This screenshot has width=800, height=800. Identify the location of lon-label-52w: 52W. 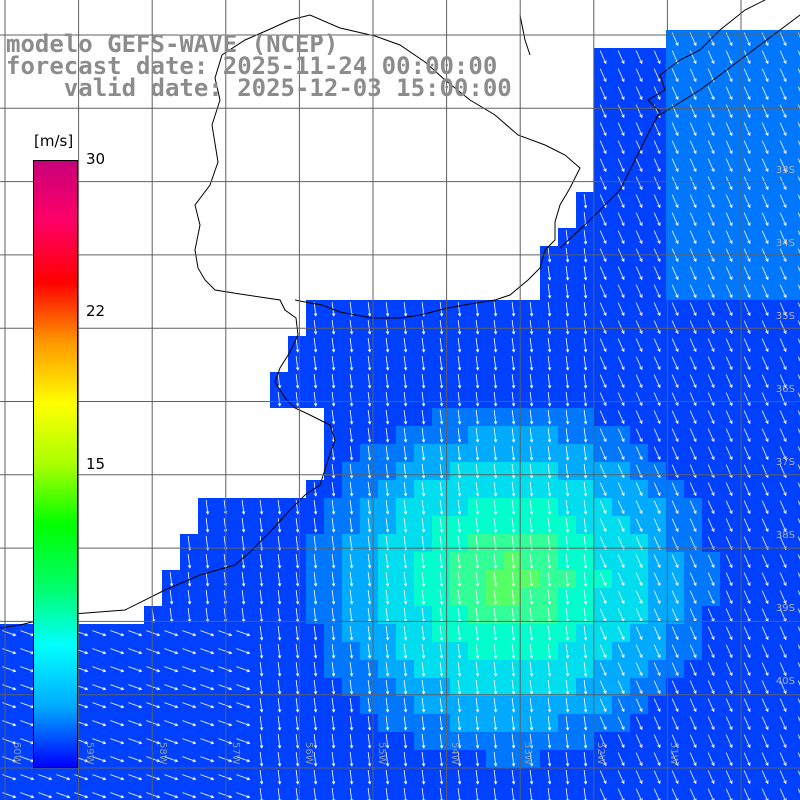
(600, 753).